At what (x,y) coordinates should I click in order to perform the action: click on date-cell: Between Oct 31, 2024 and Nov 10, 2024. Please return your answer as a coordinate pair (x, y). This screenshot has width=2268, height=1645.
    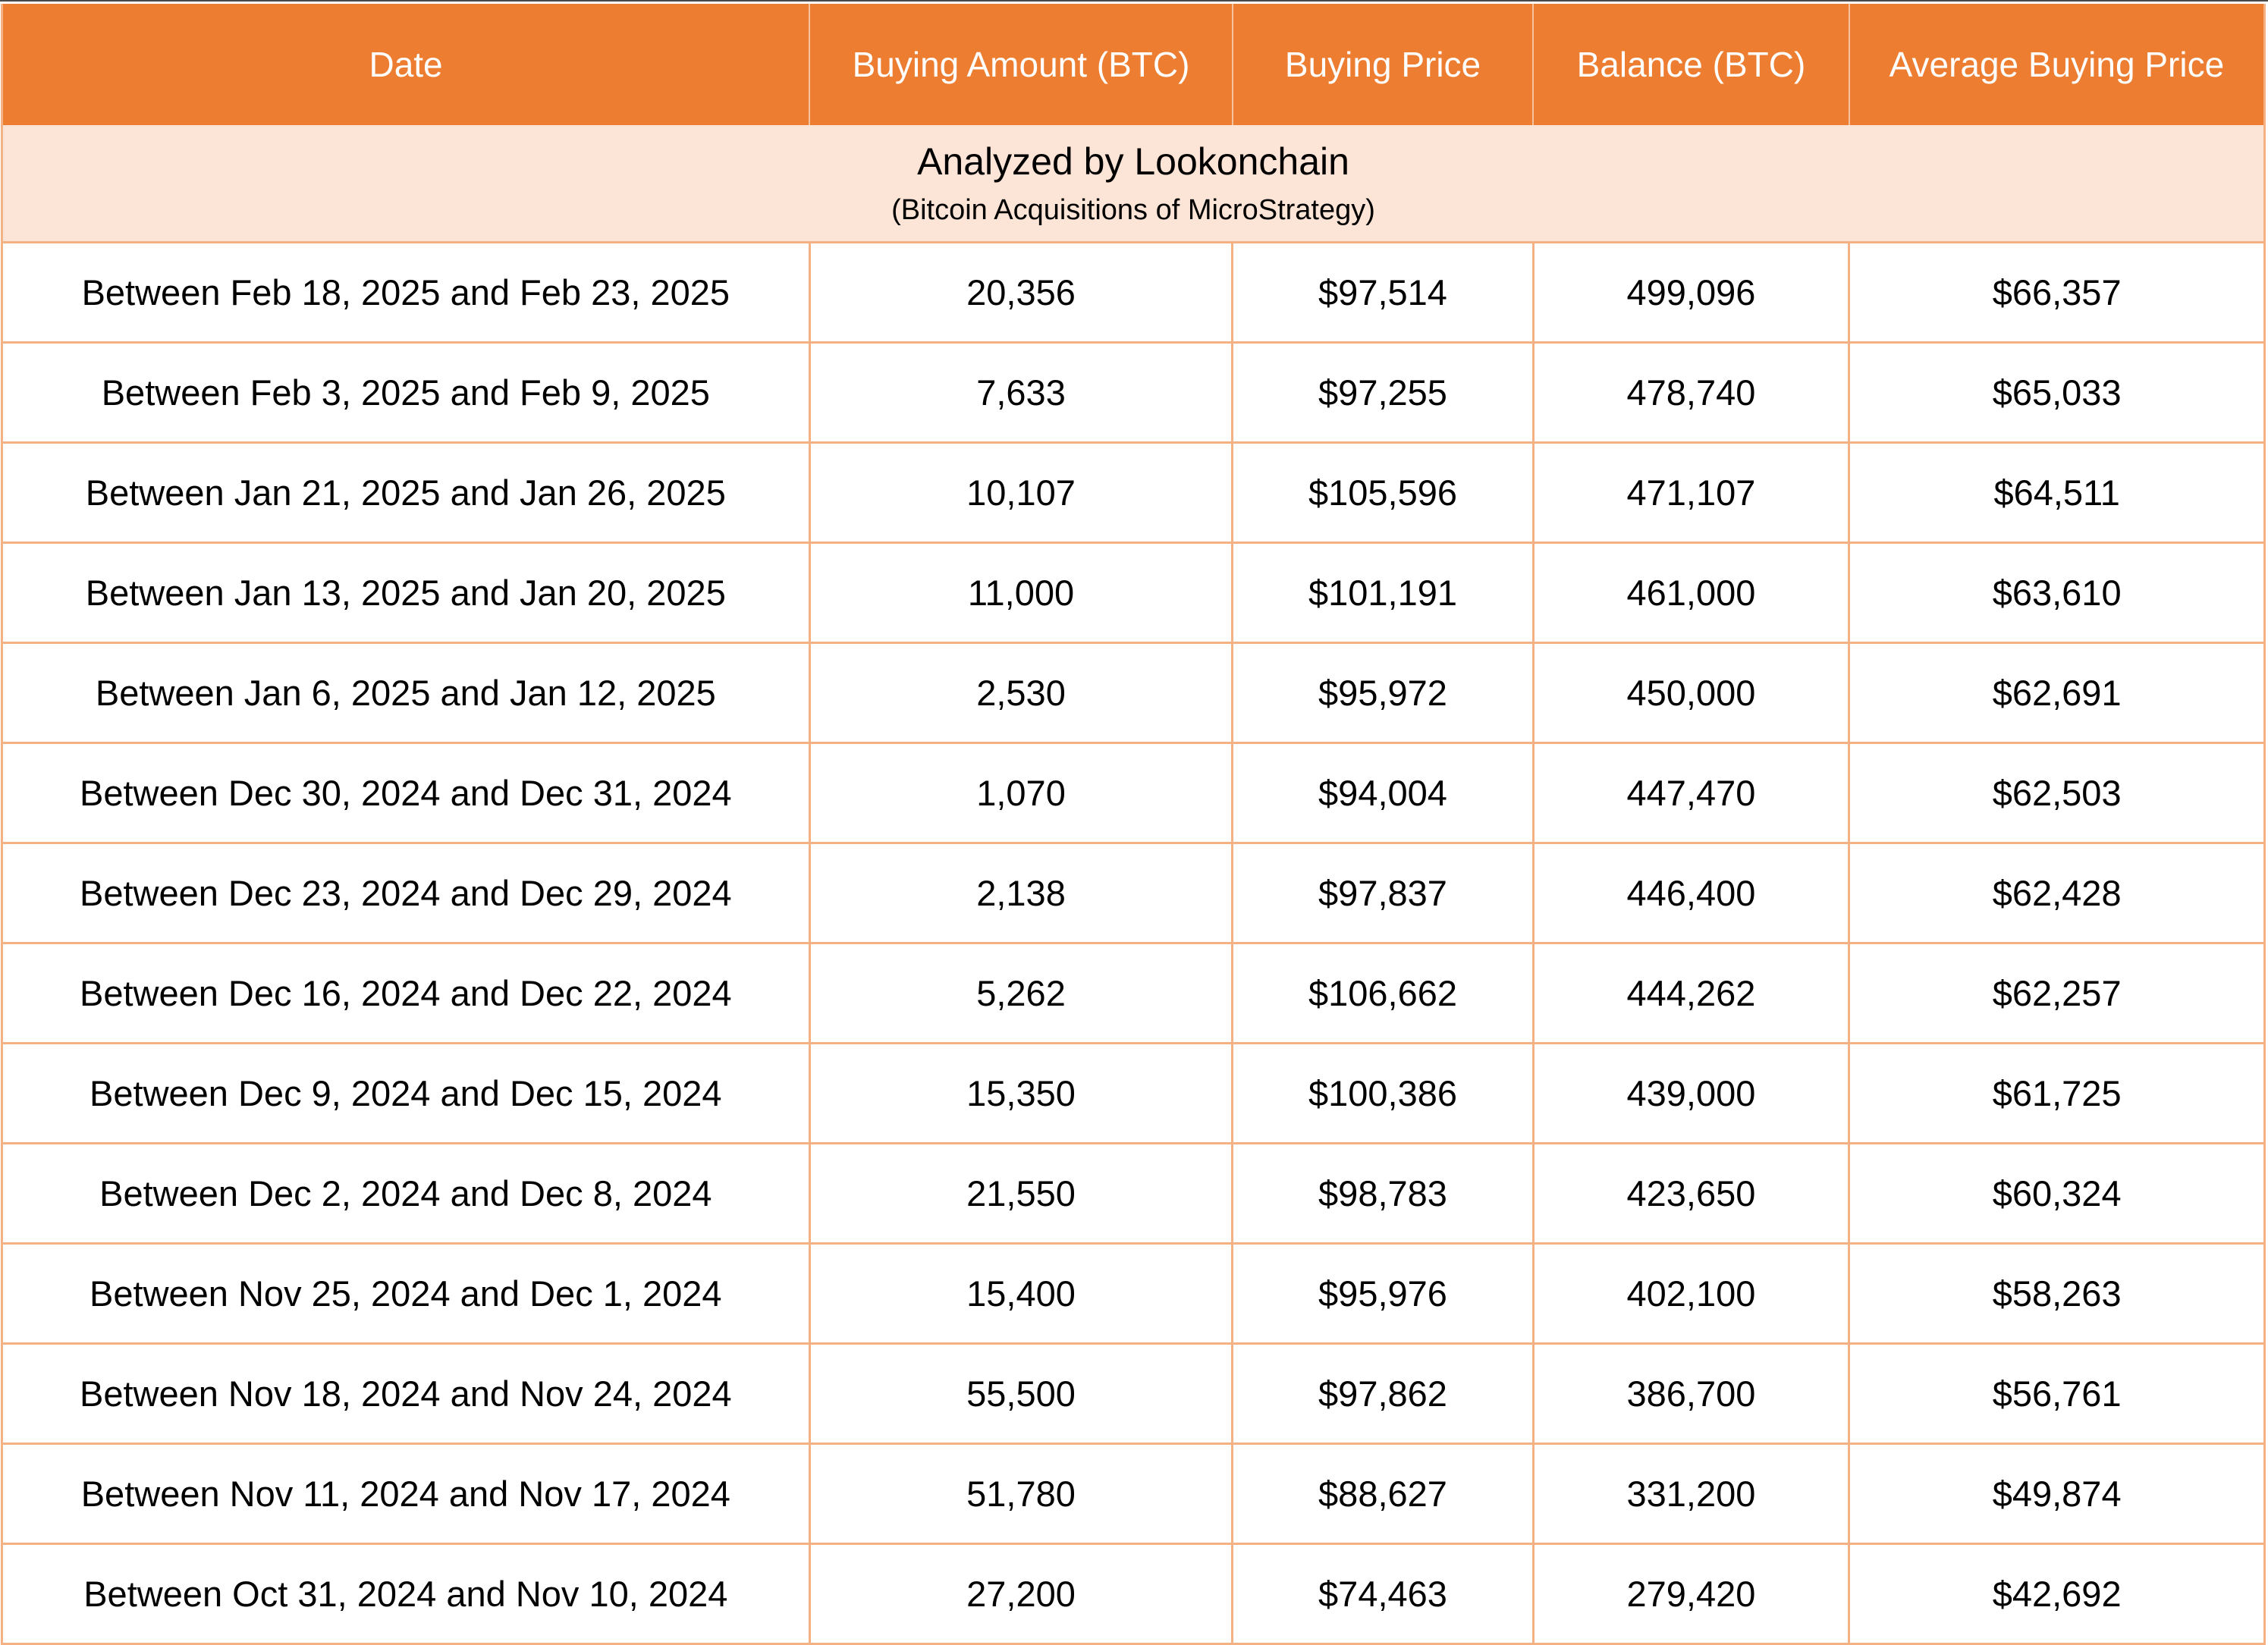
    Looking at the image, I should click on (406, 1594).